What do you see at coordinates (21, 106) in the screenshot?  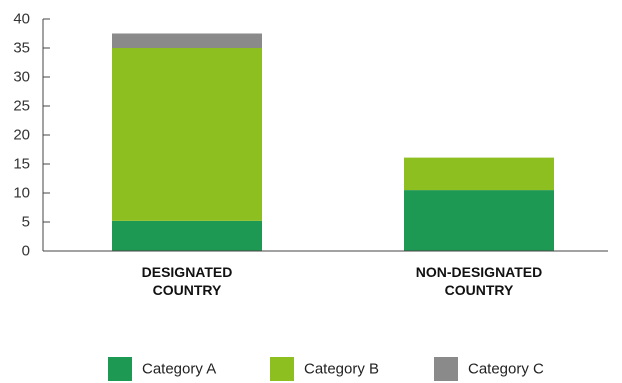 I see `y-tick-label: 25` at bounding box center [21, 106].